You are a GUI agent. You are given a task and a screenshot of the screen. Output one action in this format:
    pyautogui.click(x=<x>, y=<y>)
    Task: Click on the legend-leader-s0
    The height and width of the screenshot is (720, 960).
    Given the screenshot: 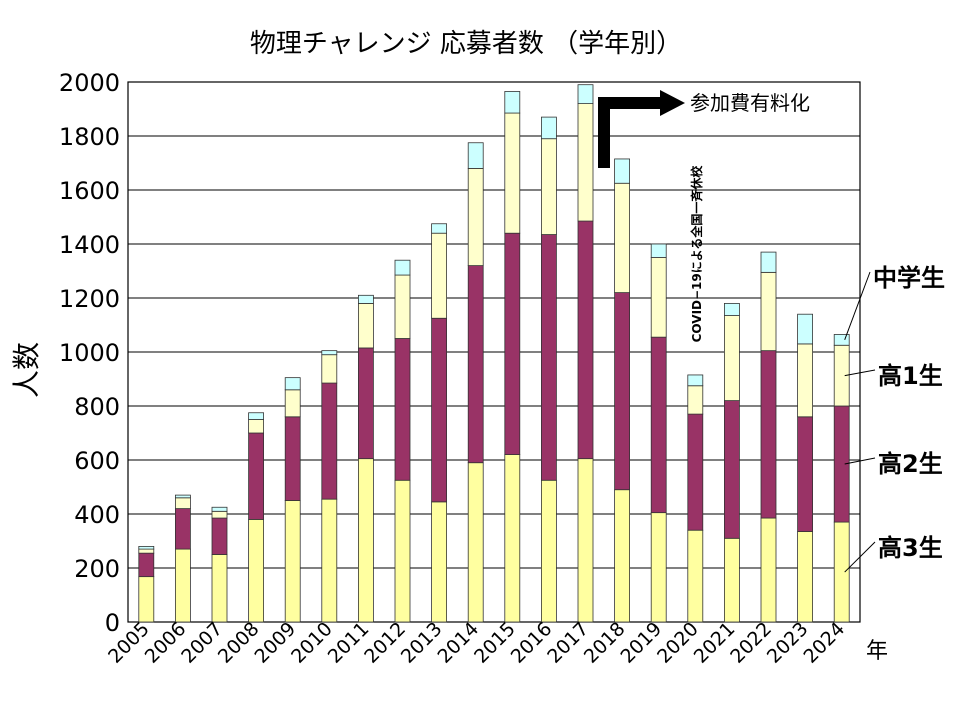 What is the action you would take?
    pyautogui.click(x=860, y=557)
    